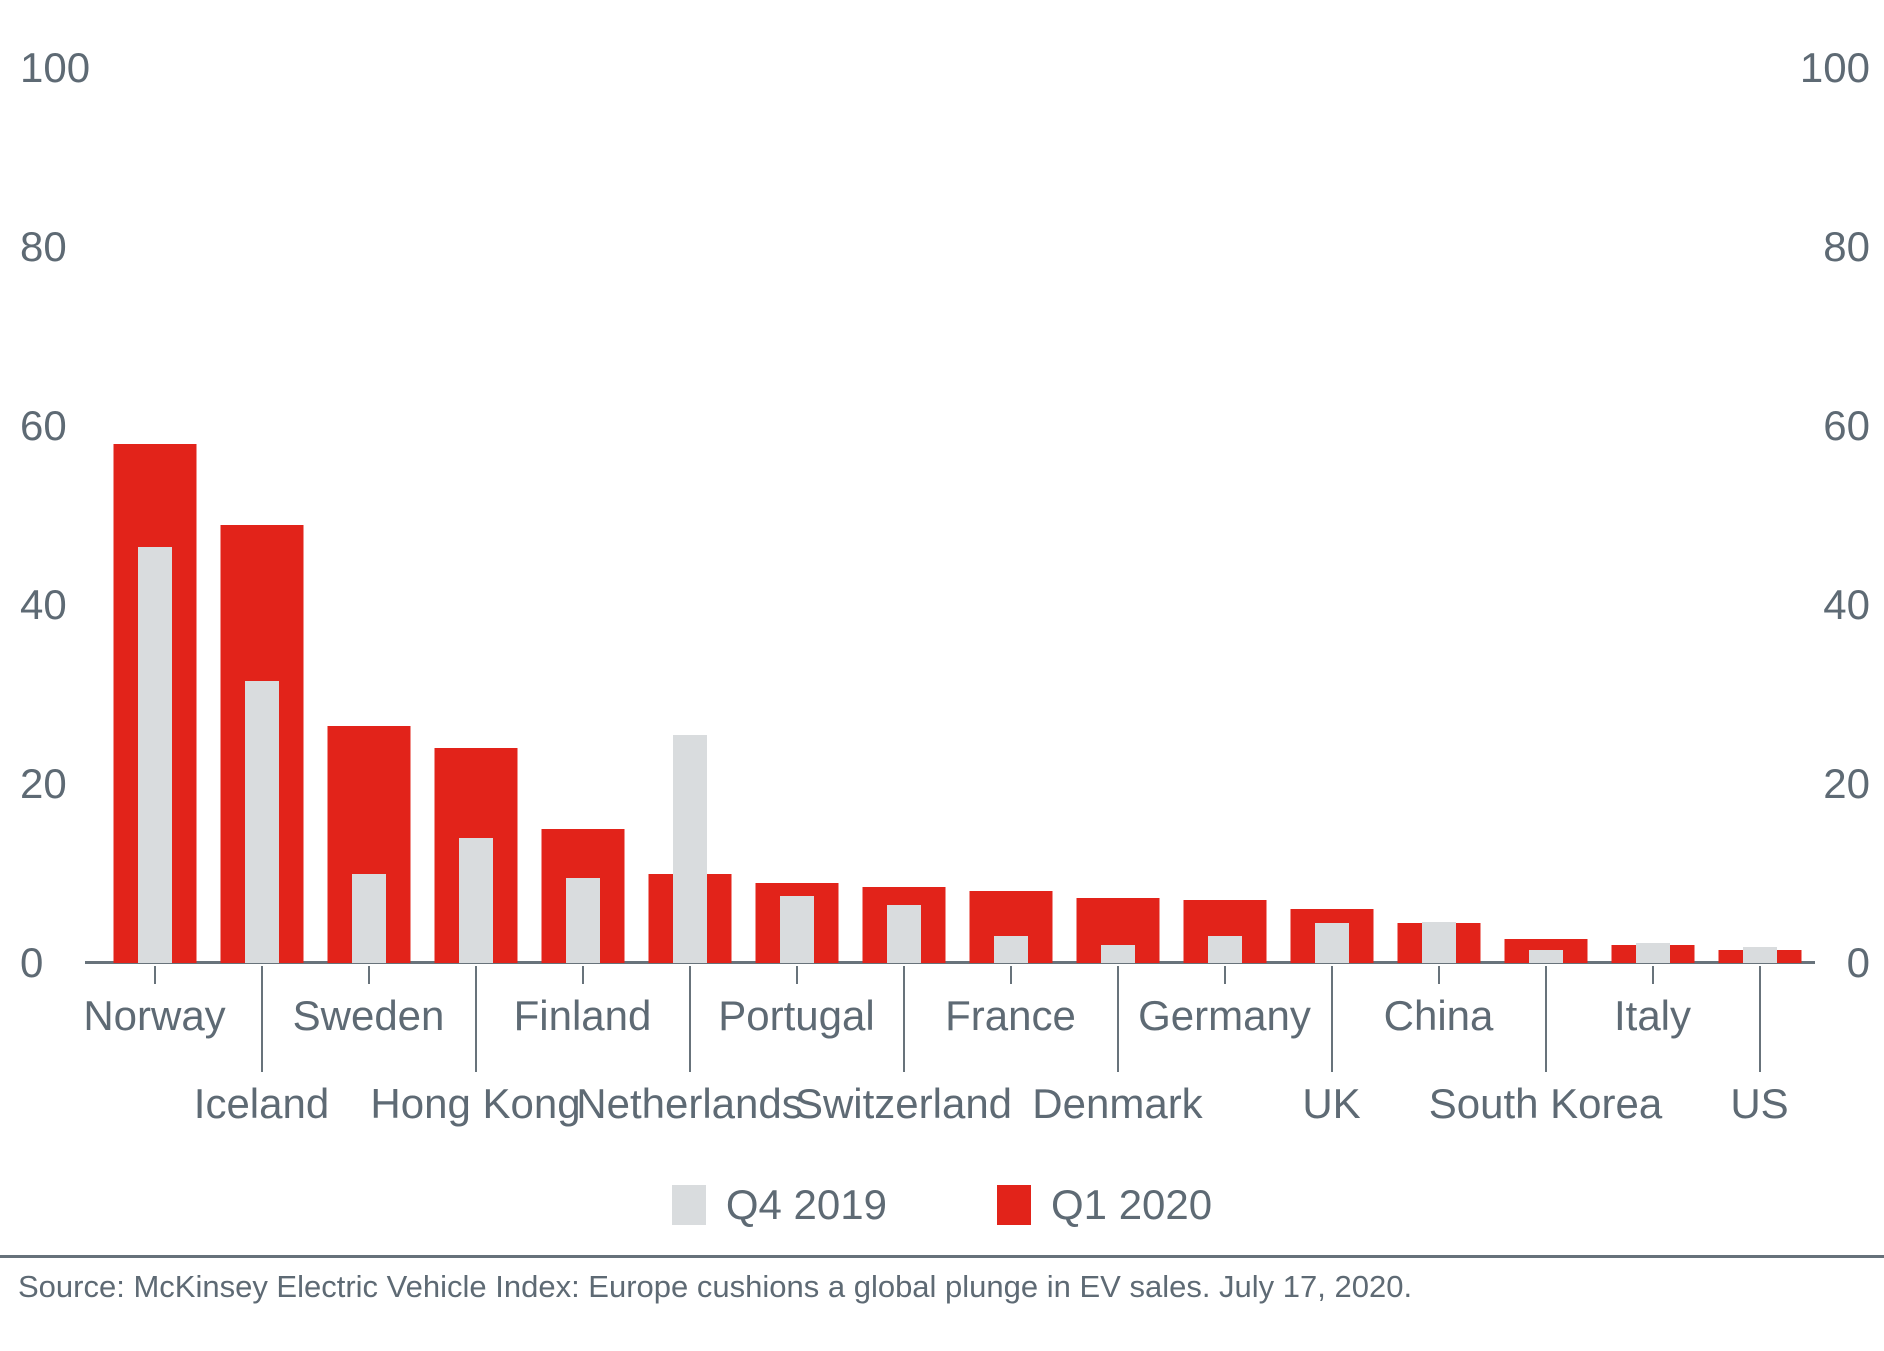  What do you see at coordinates (1331, 1019) in the screenshot?
I see `x-tick-uk` at bounding box center [1331, 1019].